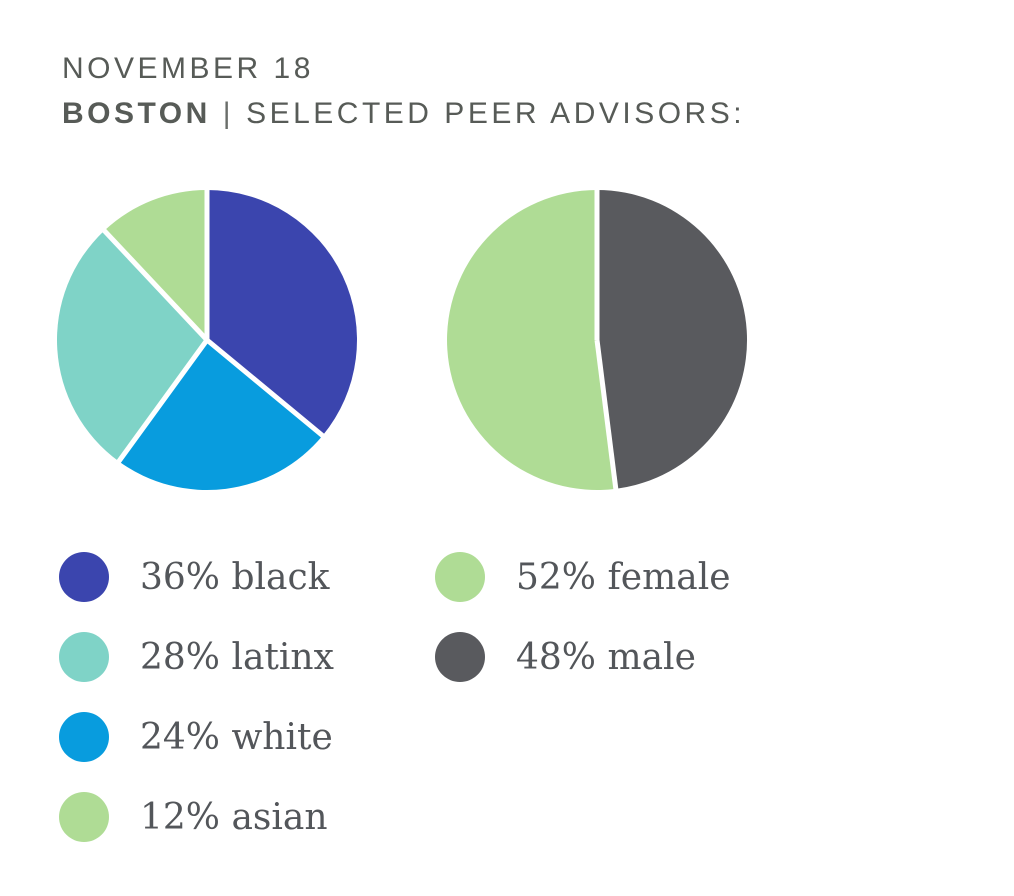 The height and width of the screenshot is (896, 1014). Describe the element at coordinates (84, 577) in the screenshot. I see `race-legend-swatch-black` at that location.